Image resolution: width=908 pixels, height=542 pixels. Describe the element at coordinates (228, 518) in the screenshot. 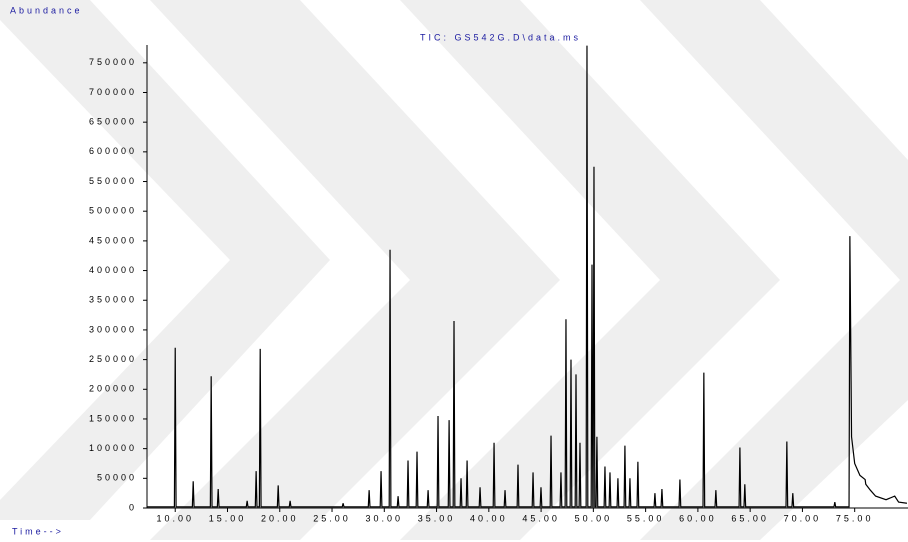

I see `x-tick-label: 15.00` at that location.